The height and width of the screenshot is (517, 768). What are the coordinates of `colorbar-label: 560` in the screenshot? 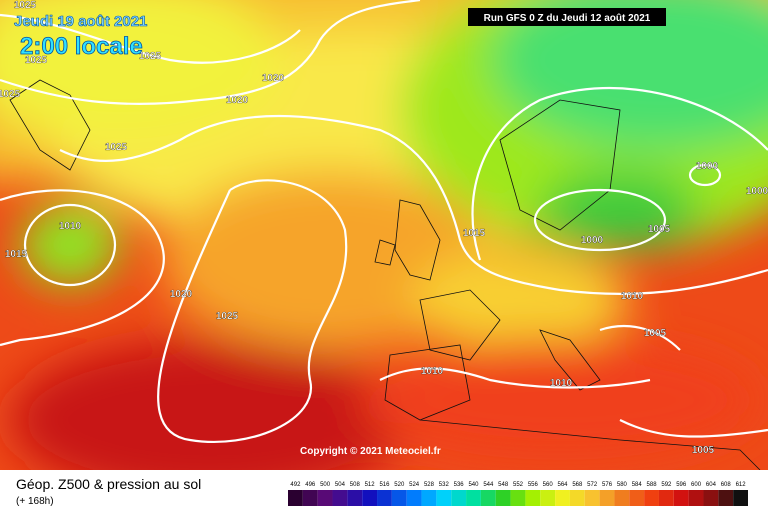 It's located at (548, 485).